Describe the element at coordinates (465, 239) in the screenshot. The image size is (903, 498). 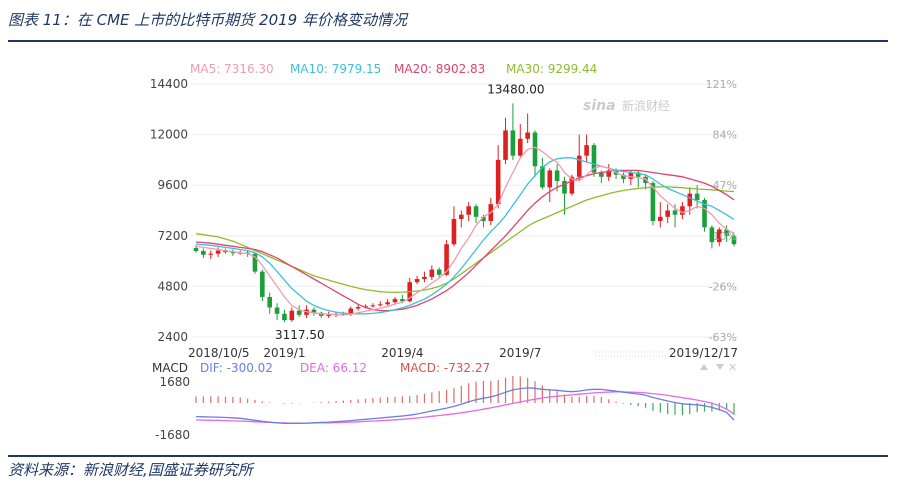
I see `ma30-line` at that location.